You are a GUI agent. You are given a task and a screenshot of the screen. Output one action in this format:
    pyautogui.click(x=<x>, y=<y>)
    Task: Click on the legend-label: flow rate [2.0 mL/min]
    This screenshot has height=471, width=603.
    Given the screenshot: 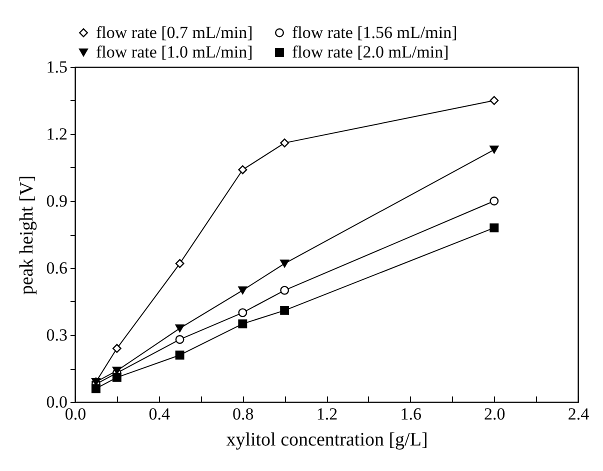 What is the action you would take?
    pyautogui.click(x=370, y=52)
    